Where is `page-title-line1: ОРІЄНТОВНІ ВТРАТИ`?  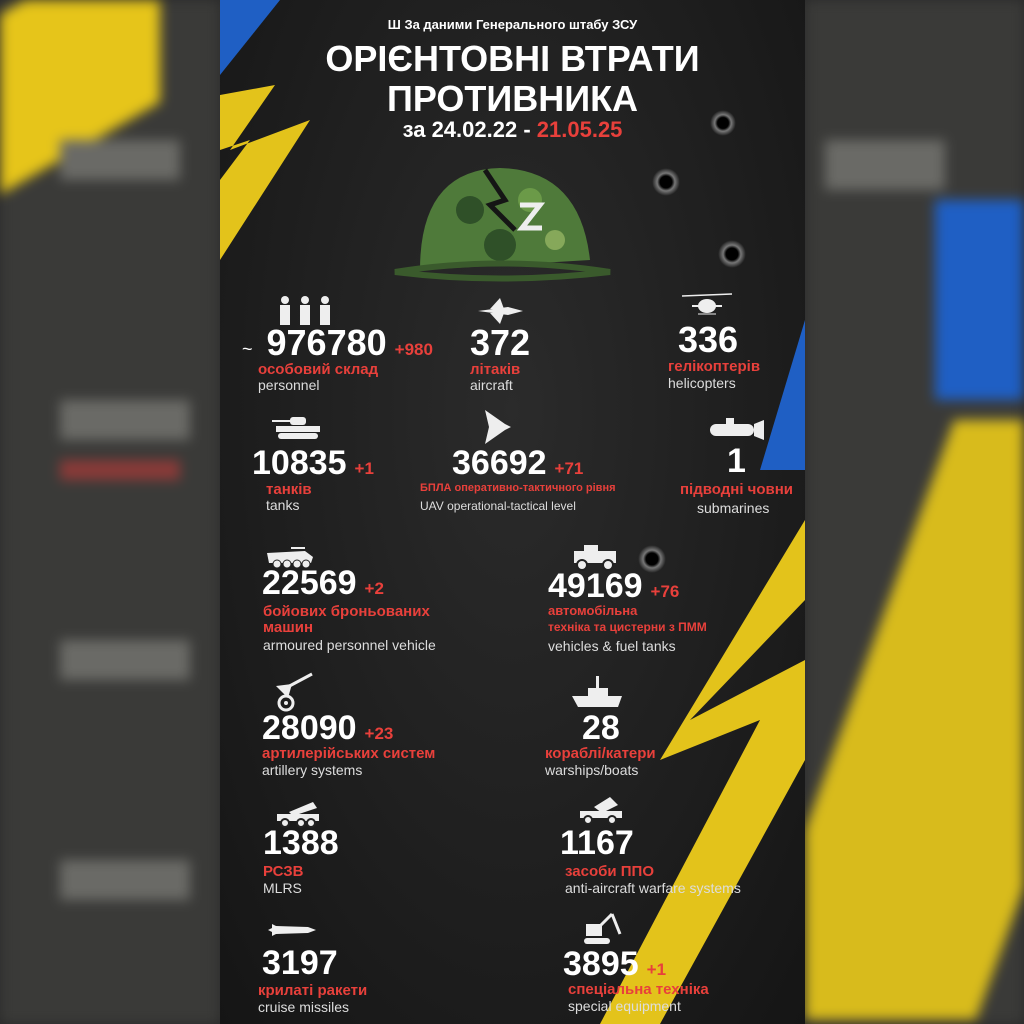
page-title-line1: ОРІЄНТОВНІ ВТРАТИ is located at coordinates (512, 58).